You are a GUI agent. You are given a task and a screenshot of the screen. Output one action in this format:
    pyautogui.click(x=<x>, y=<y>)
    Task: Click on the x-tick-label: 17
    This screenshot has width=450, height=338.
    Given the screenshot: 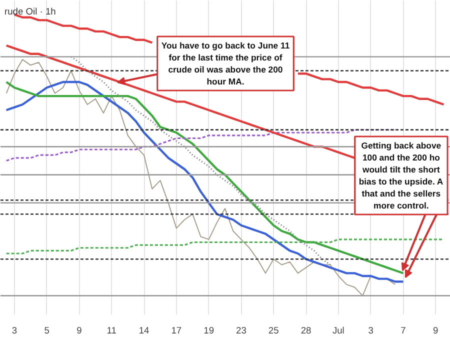 What is the action you would take?
    pyautogui.click(x=176, y=331)
    